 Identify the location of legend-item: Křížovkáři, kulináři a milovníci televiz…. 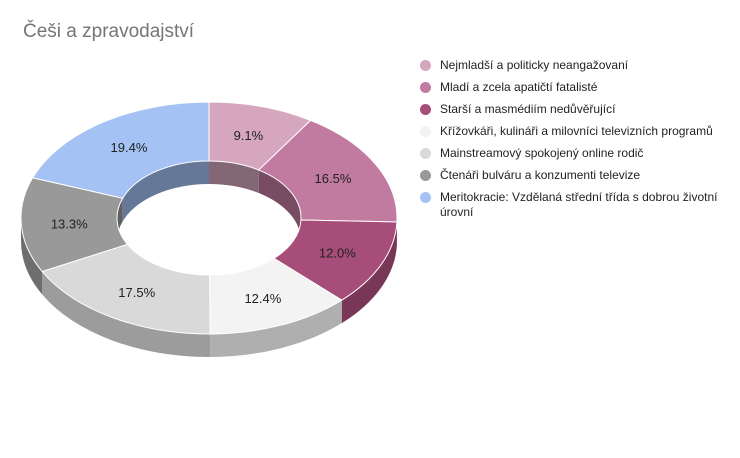
(570, 131).